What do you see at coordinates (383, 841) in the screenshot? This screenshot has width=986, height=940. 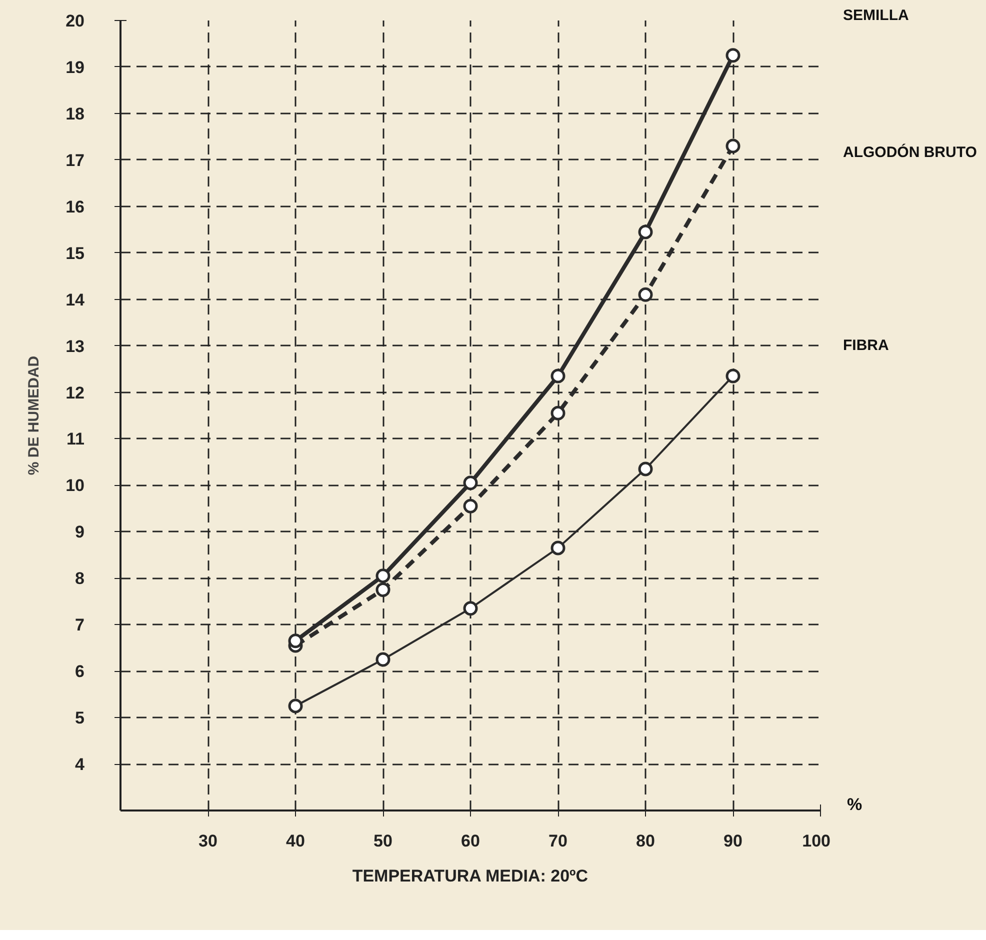 I see `x-tick-label: 50` at bounding box center [383, 841].